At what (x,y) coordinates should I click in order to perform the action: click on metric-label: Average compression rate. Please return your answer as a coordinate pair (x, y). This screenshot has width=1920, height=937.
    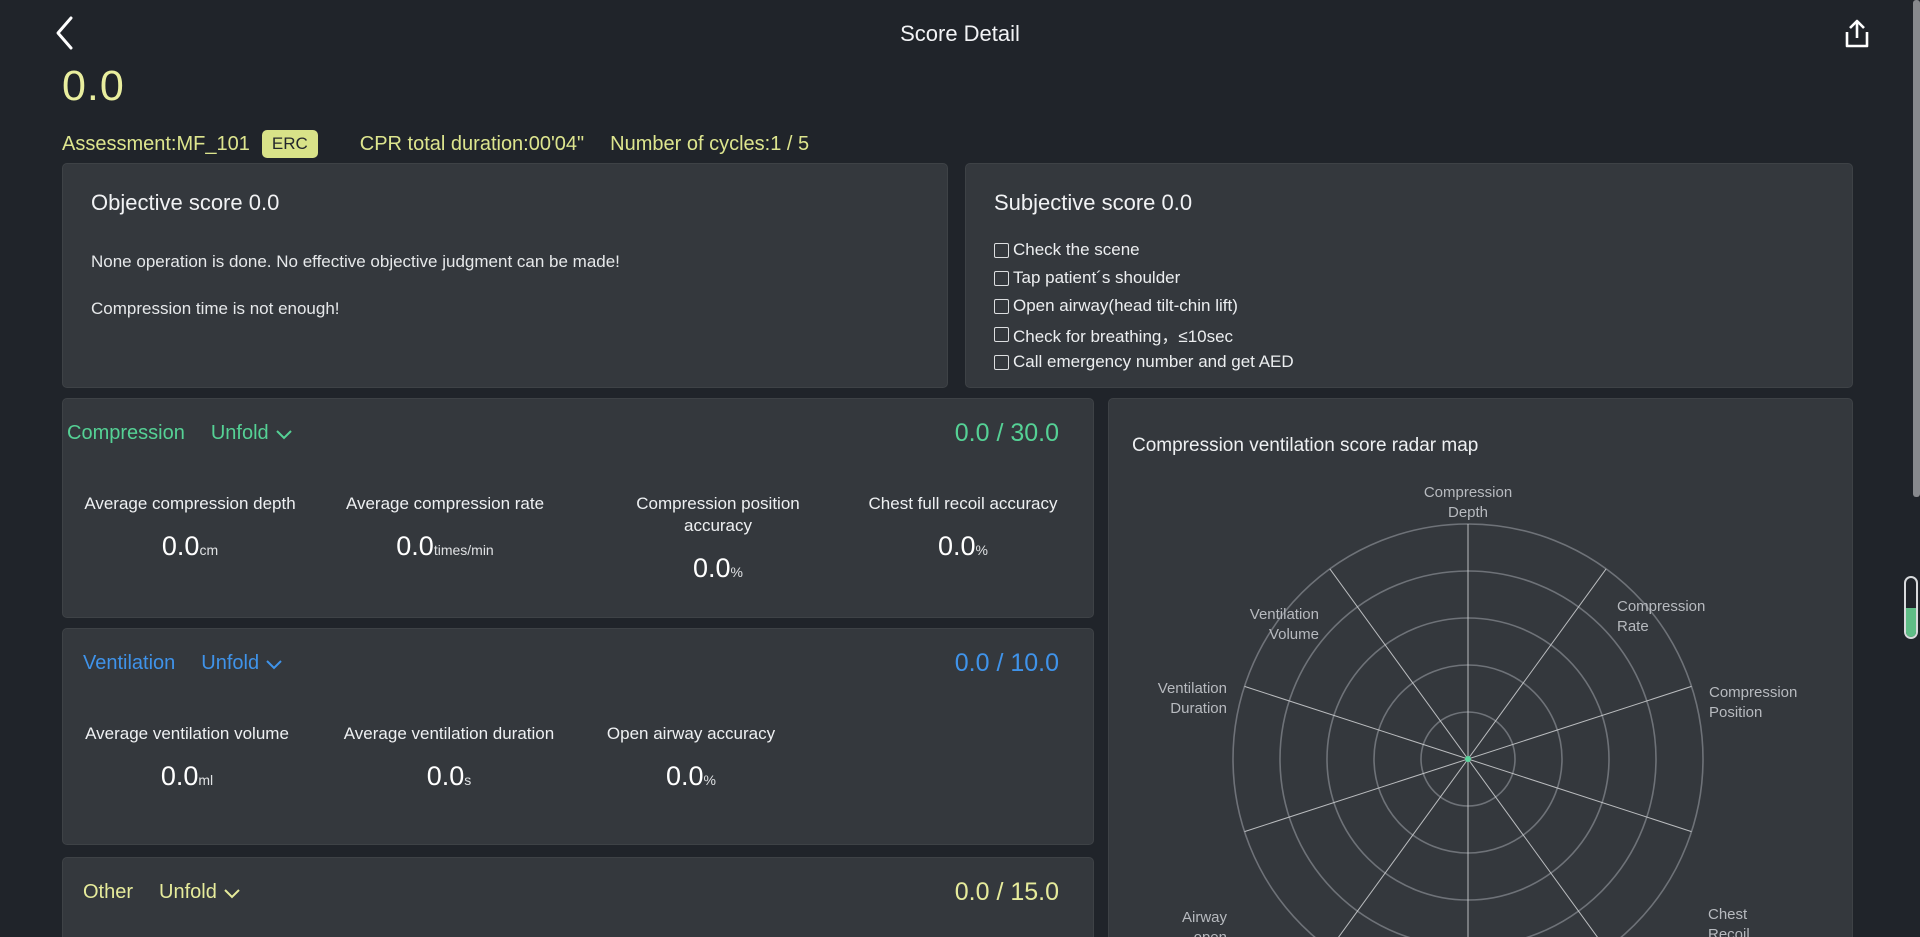
    Looking at the image, I should click on (445, 503).